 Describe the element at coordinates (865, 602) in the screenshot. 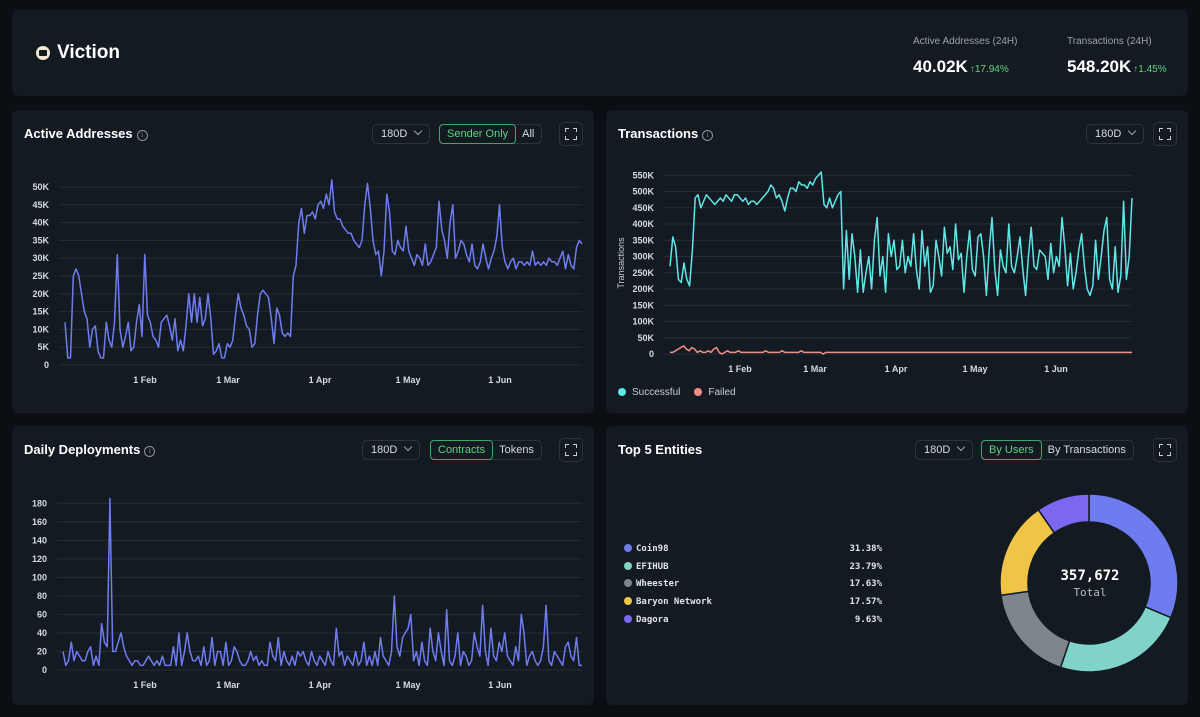

I see `entity-share: 17.57%` at that location.